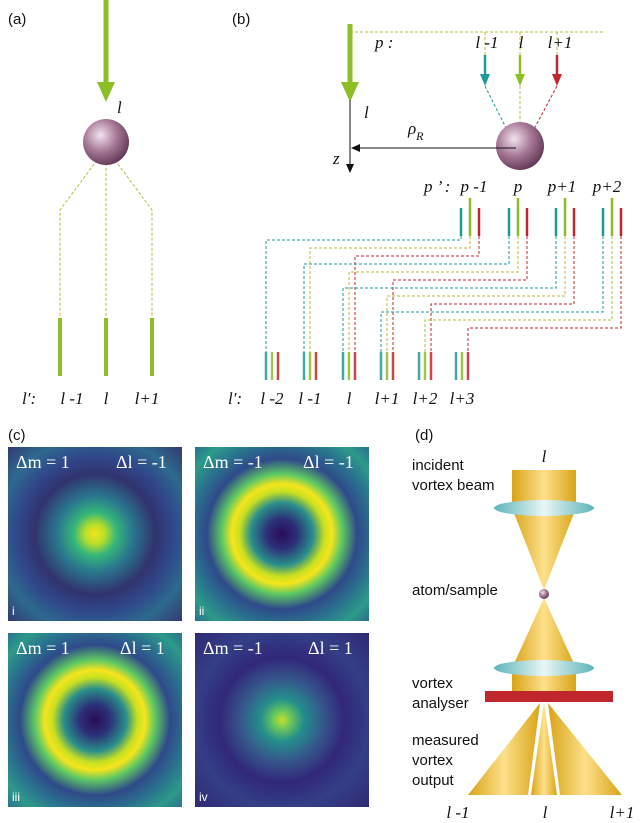 The height and width of the screenshot is (823, 642). Describe the element at coordinates (106, 347) in the screenshot. I see `output-bars` at that location.